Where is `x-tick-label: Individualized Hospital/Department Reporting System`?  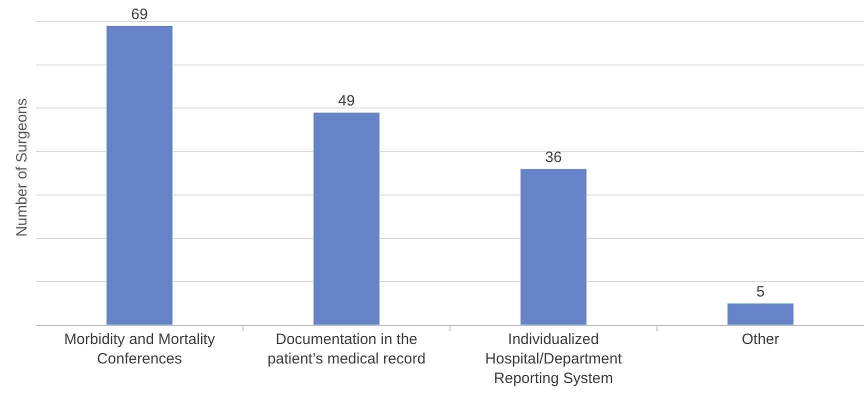 x-tick-label: Individualized Hospital/Department Reporting System is located at coordinates (554, 359).